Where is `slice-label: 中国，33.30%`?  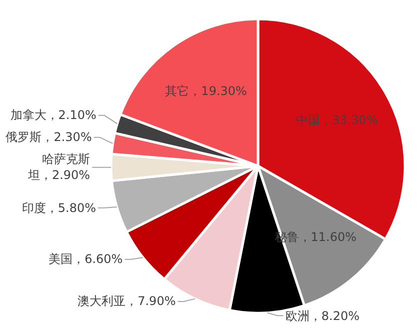
slice-label: 中国，33.30% is located at coordinates (337, 120).